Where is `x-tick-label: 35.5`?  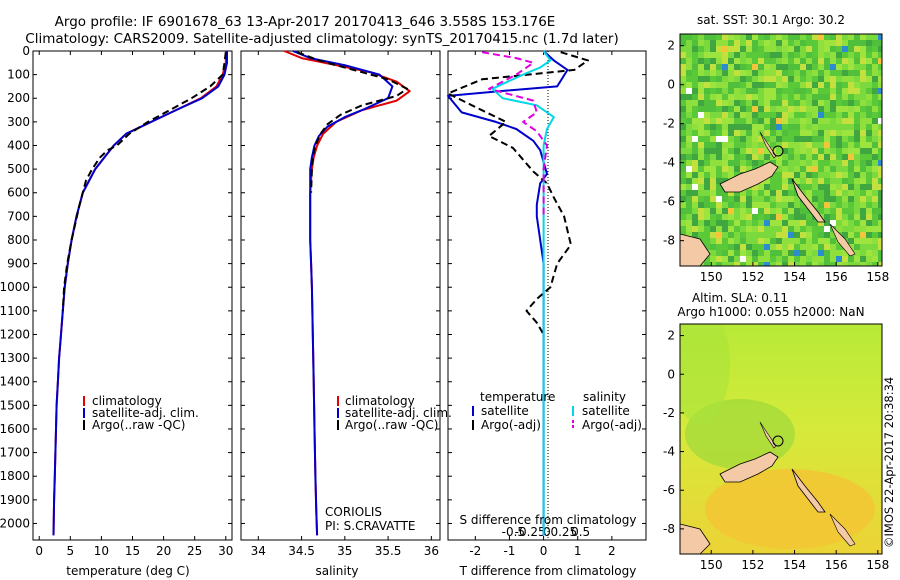 x-tick-label: 35.5 is located at coordinates (388, 551).